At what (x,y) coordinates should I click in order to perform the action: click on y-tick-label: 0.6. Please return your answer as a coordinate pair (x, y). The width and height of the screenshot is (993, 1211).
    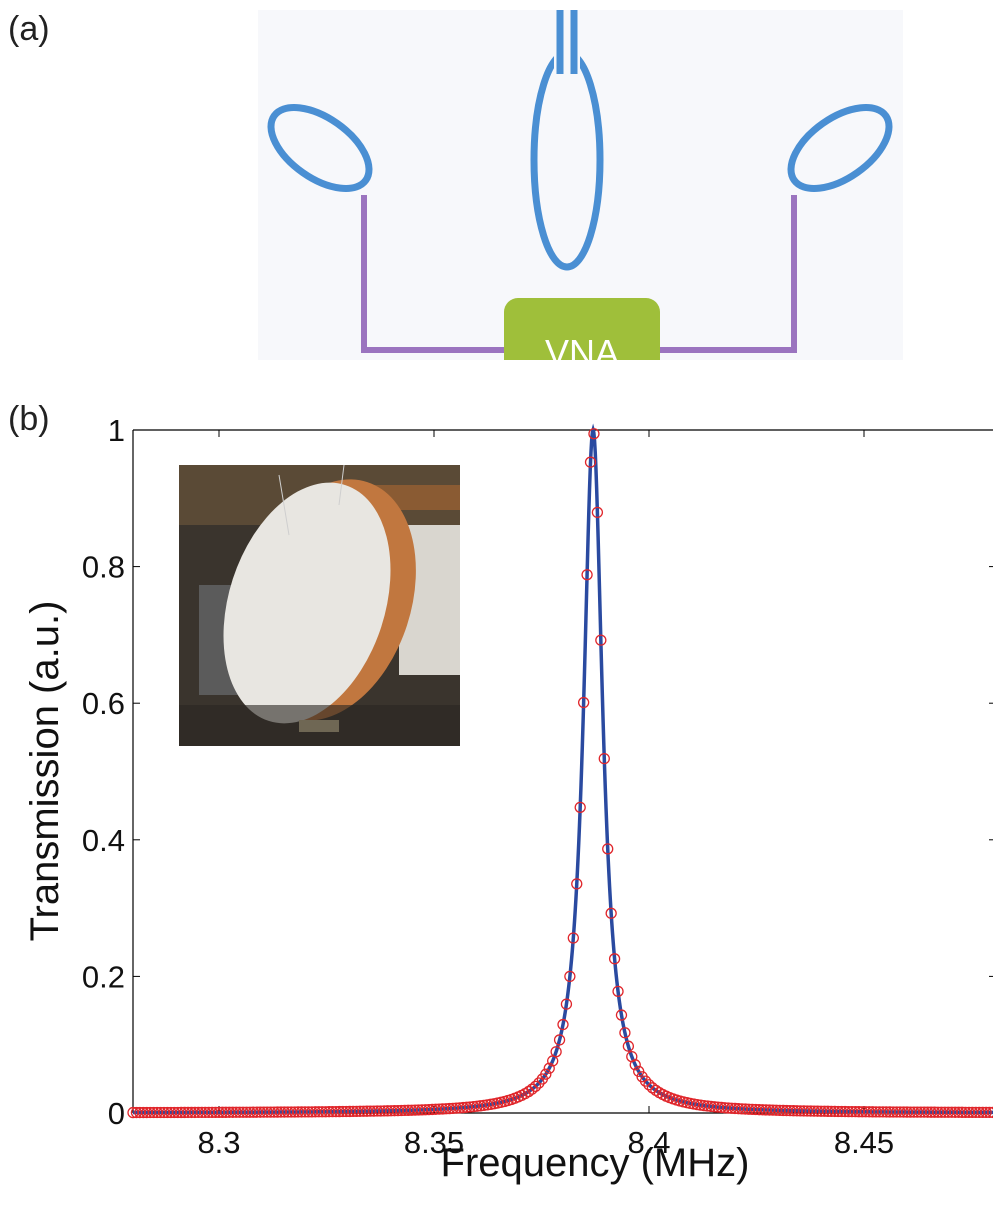
    Looking at the image, I should click on (103, 703).